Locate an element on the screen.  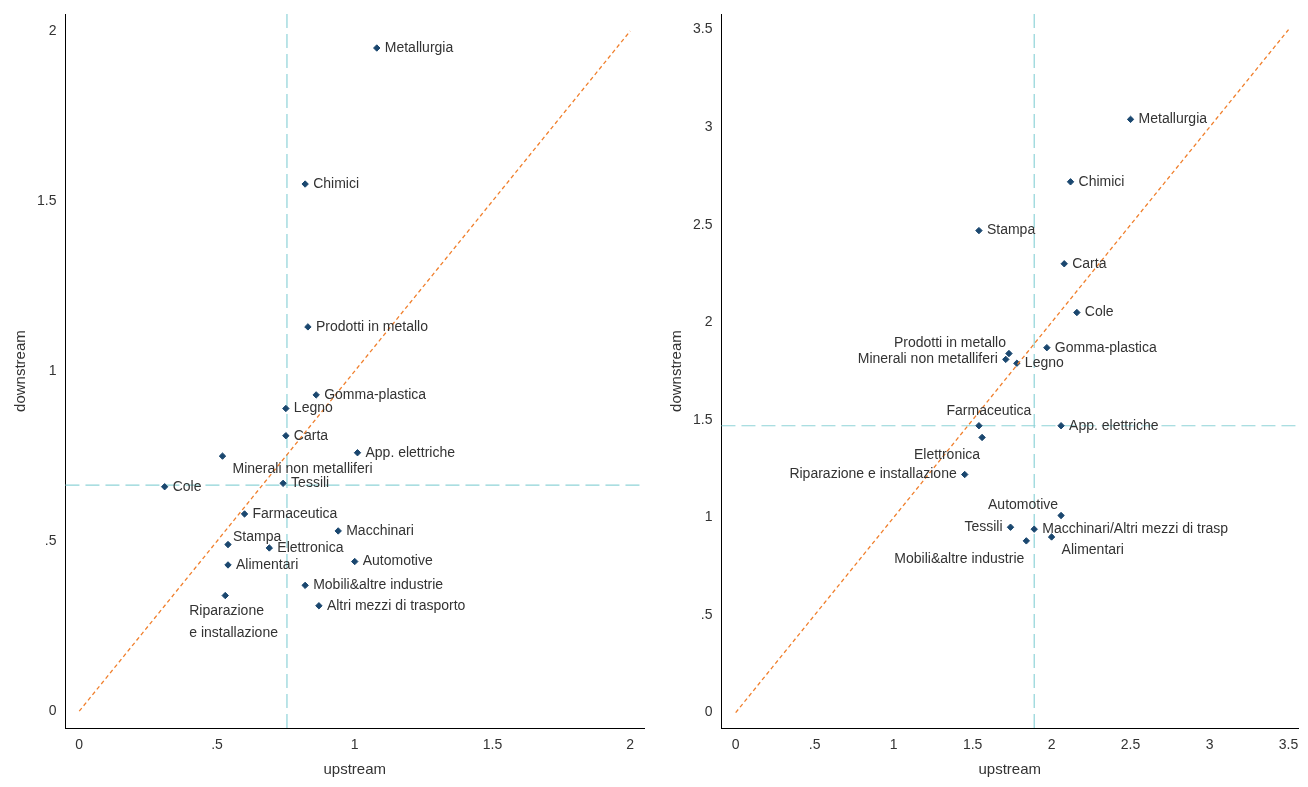
y-tick-label: 3 is located at coordinates (708, 126).